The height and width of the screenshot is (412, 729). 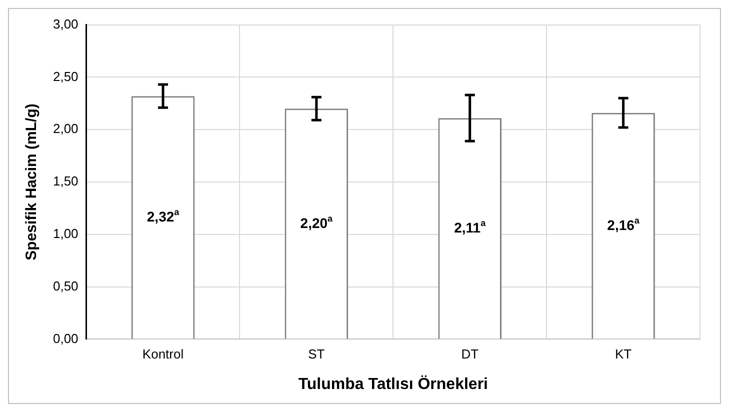 I want to click on x-tick-label: ST, so click(x=316, y=354).